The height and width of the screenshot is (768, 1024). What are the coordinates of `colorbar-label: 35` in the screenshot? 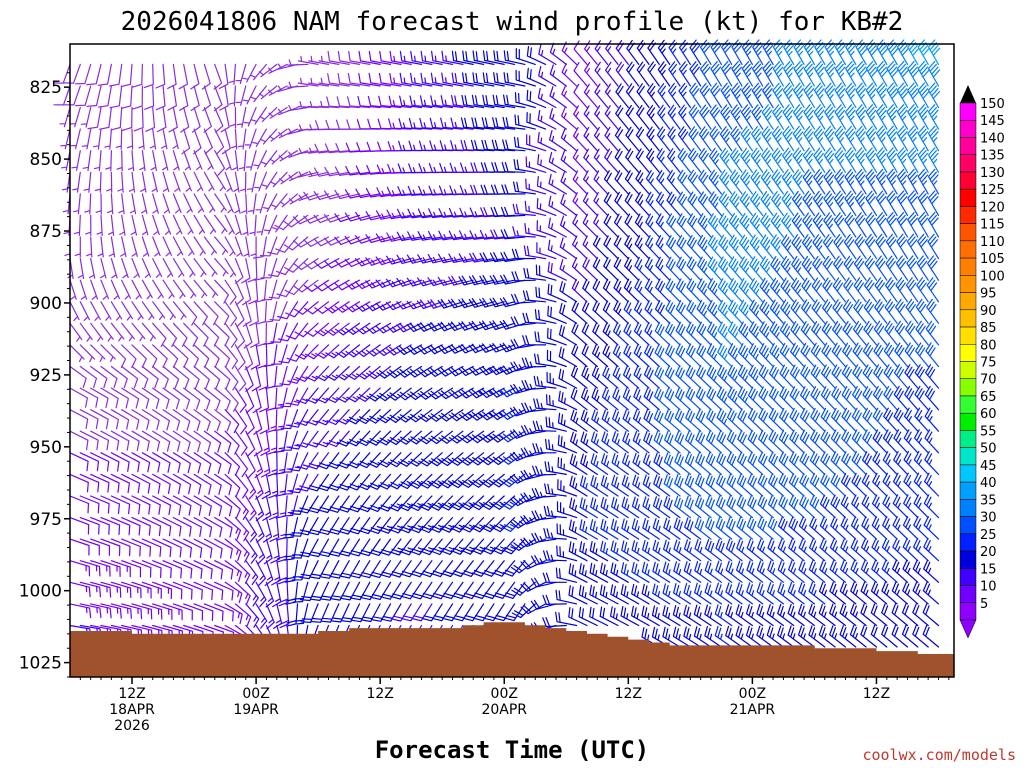 It's located at (988, 500).